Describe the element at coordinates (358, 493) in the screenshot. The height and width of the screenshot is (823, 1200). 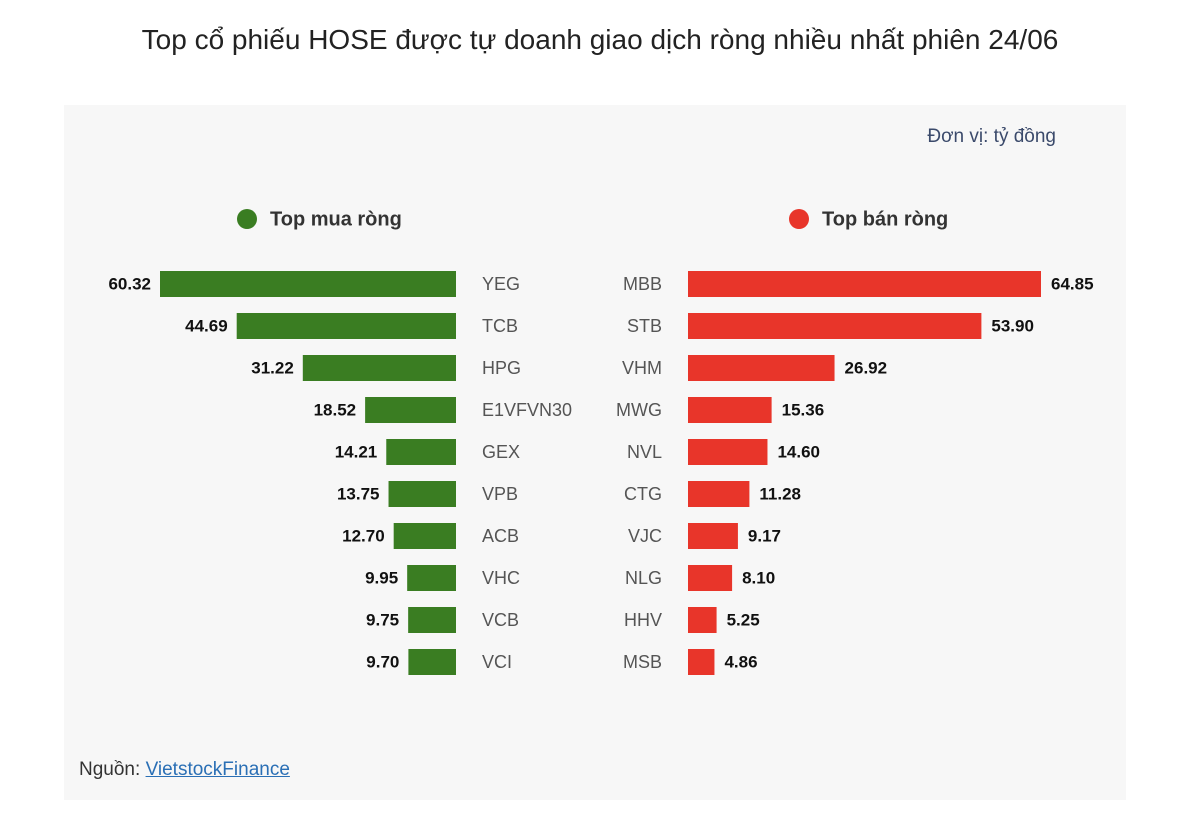
I see `value-label: 13.75` at that location.